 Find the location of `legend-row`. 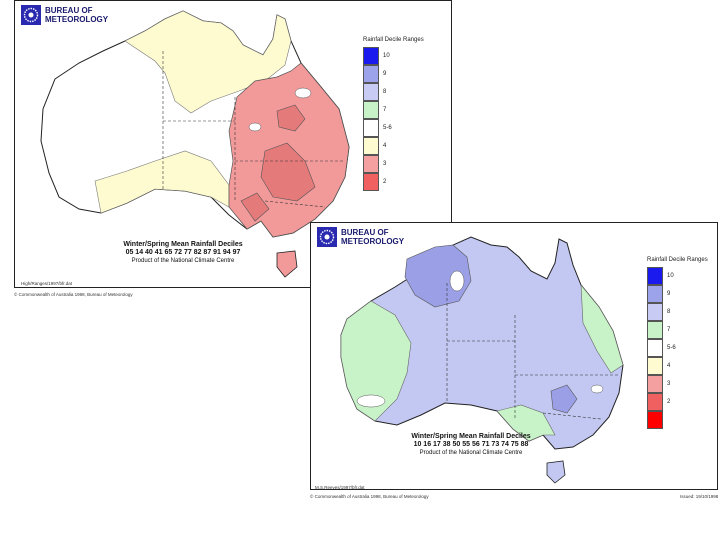

legend-row is located at coordinates (677, 420).